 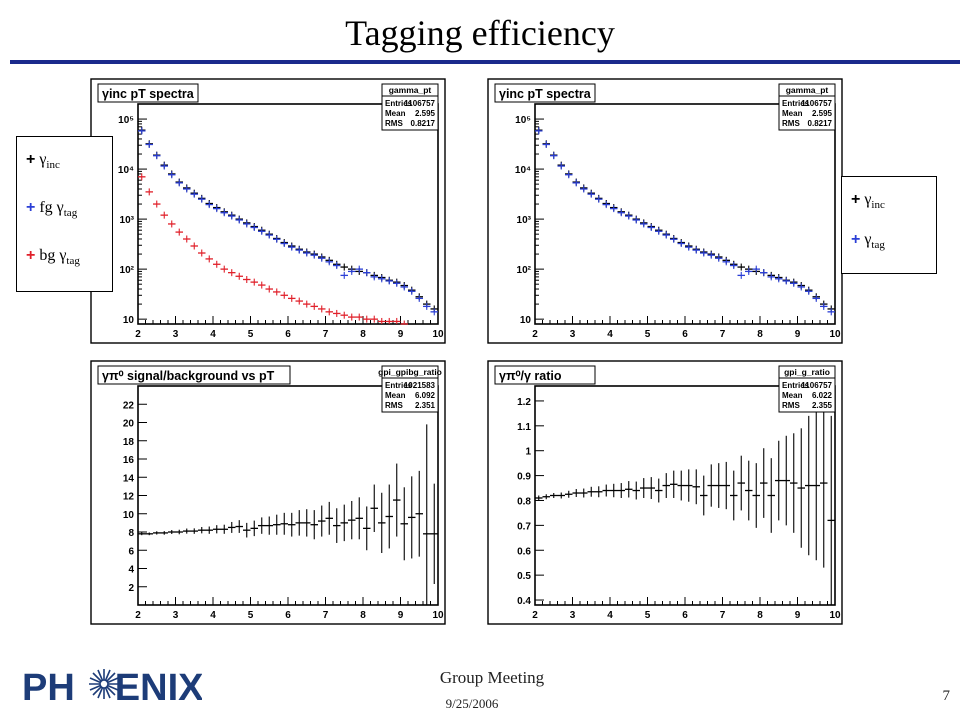 I want to click on stats-label: RMS, so click(x=791, y=405).